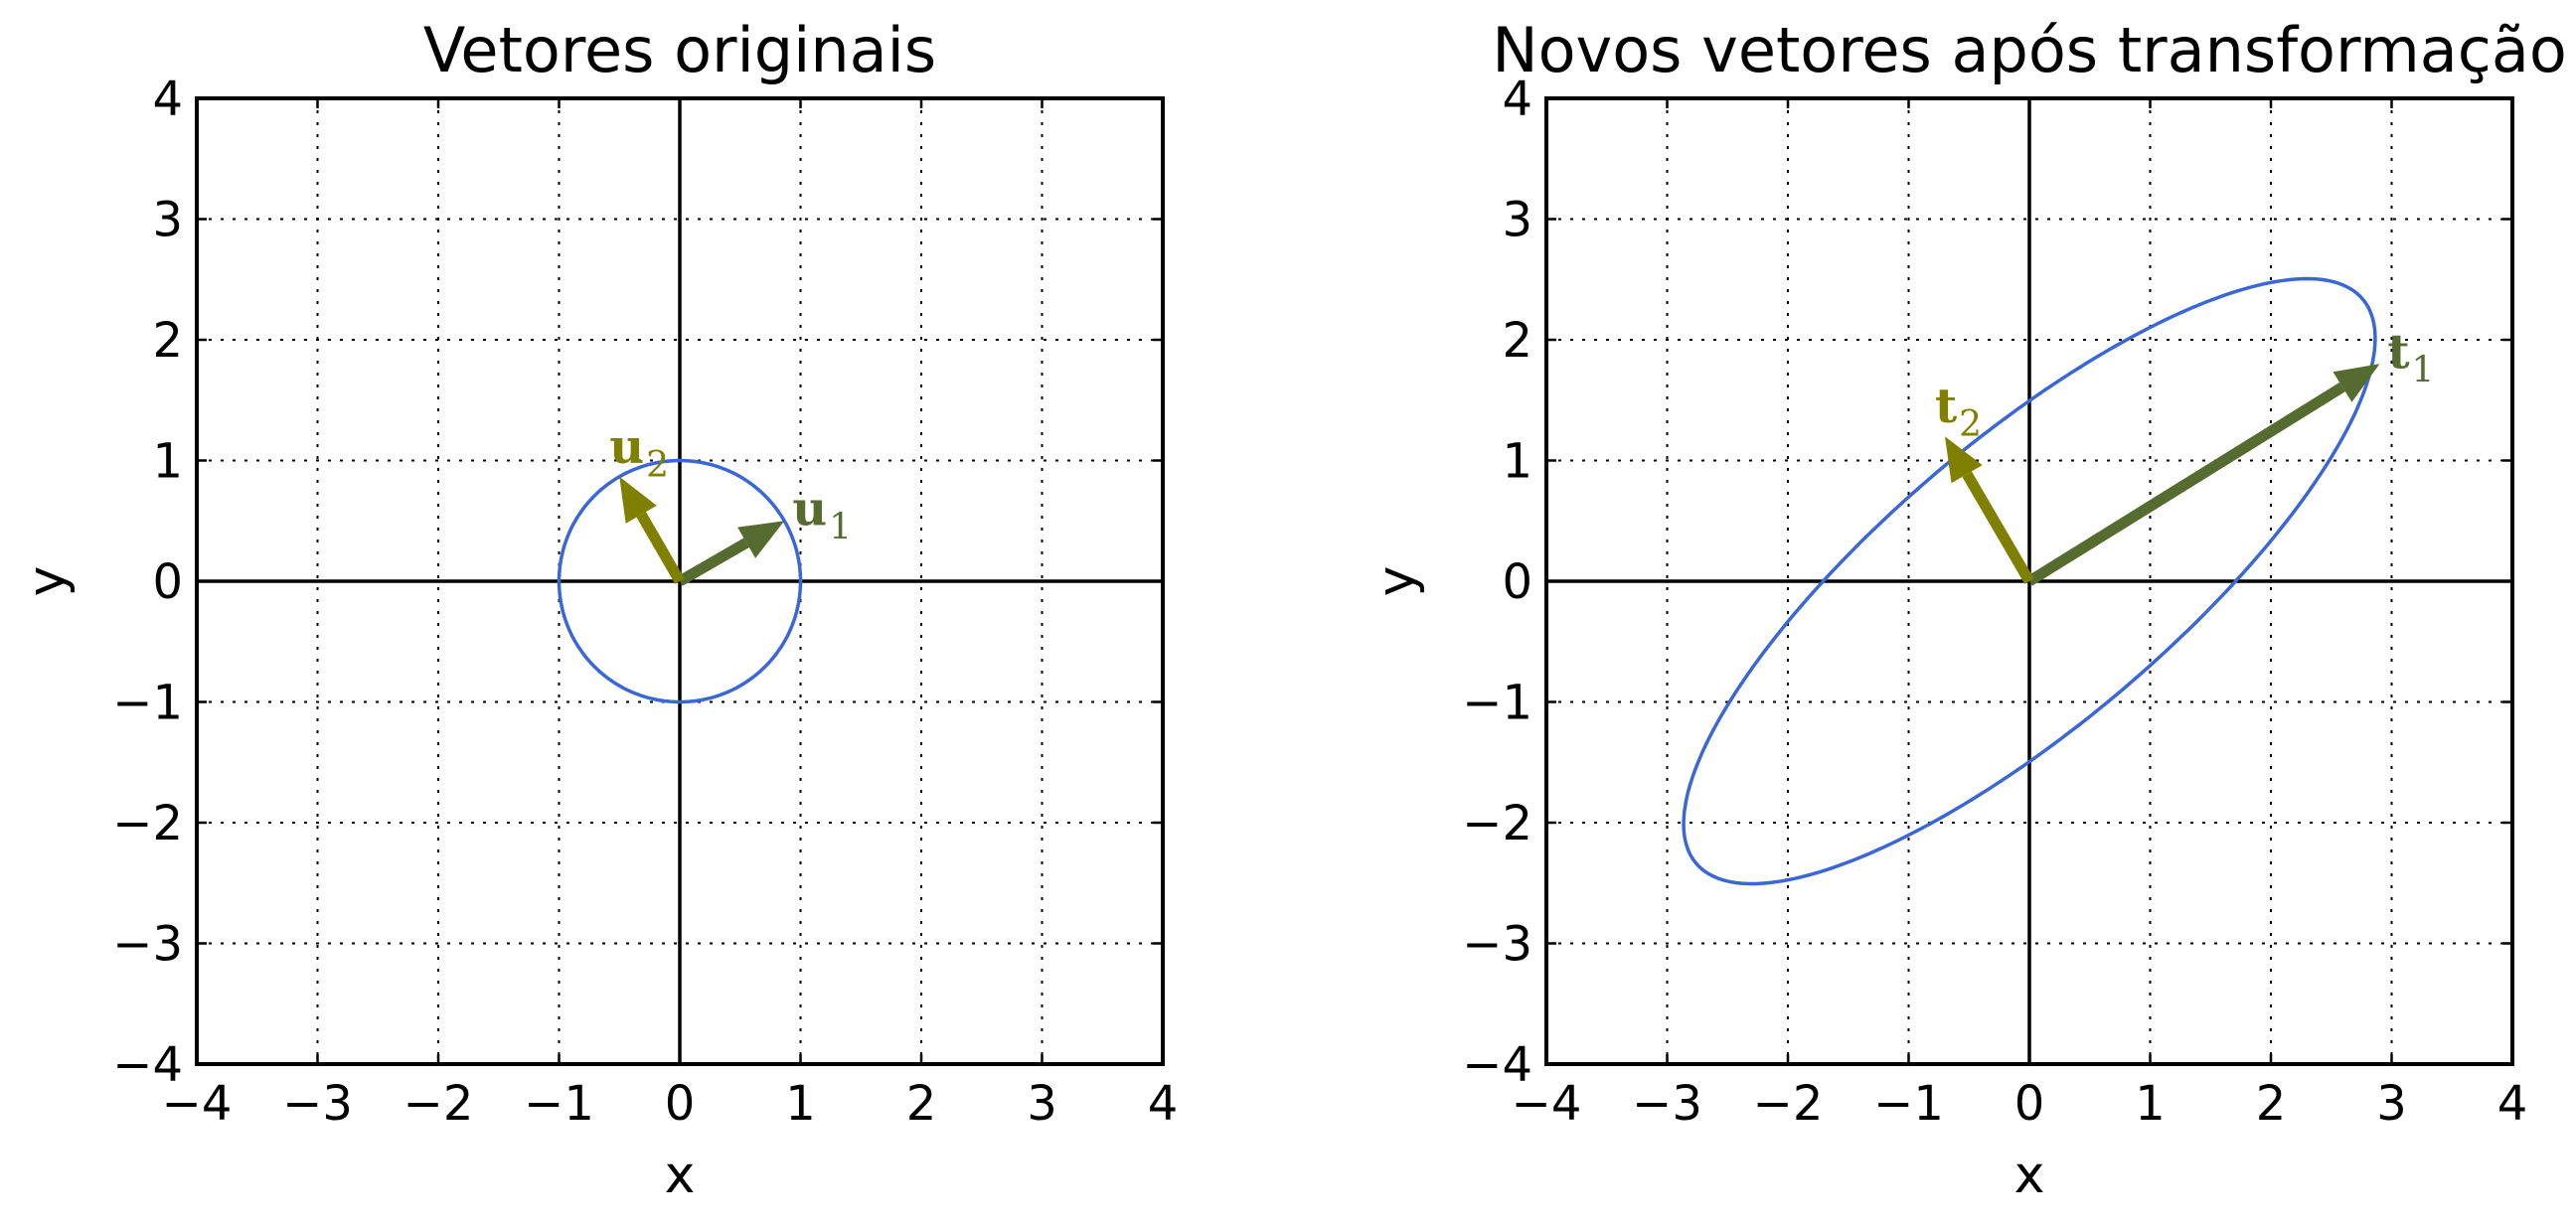 The width and height of the screenshot is (2576, 1232). Describe the element at coordinates (822, 514) in the screenshot. I see `vector-label-u1: u1` at that location.